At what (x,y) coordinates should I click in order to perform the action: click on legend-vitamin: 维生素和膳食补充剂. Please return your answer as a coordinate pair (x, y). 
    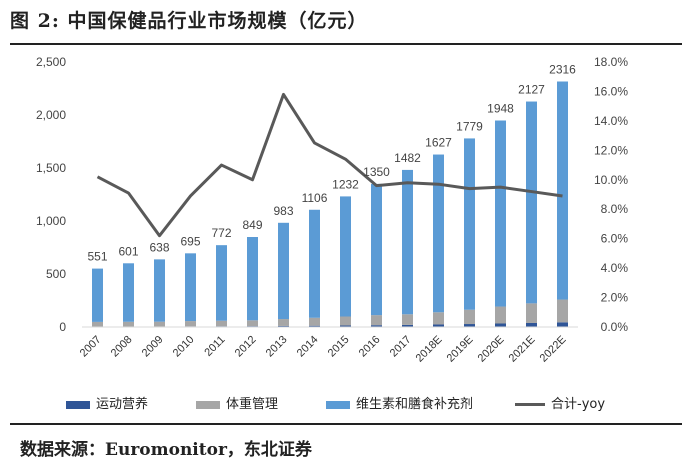
    Looking at the image, I should click on (399, 402).